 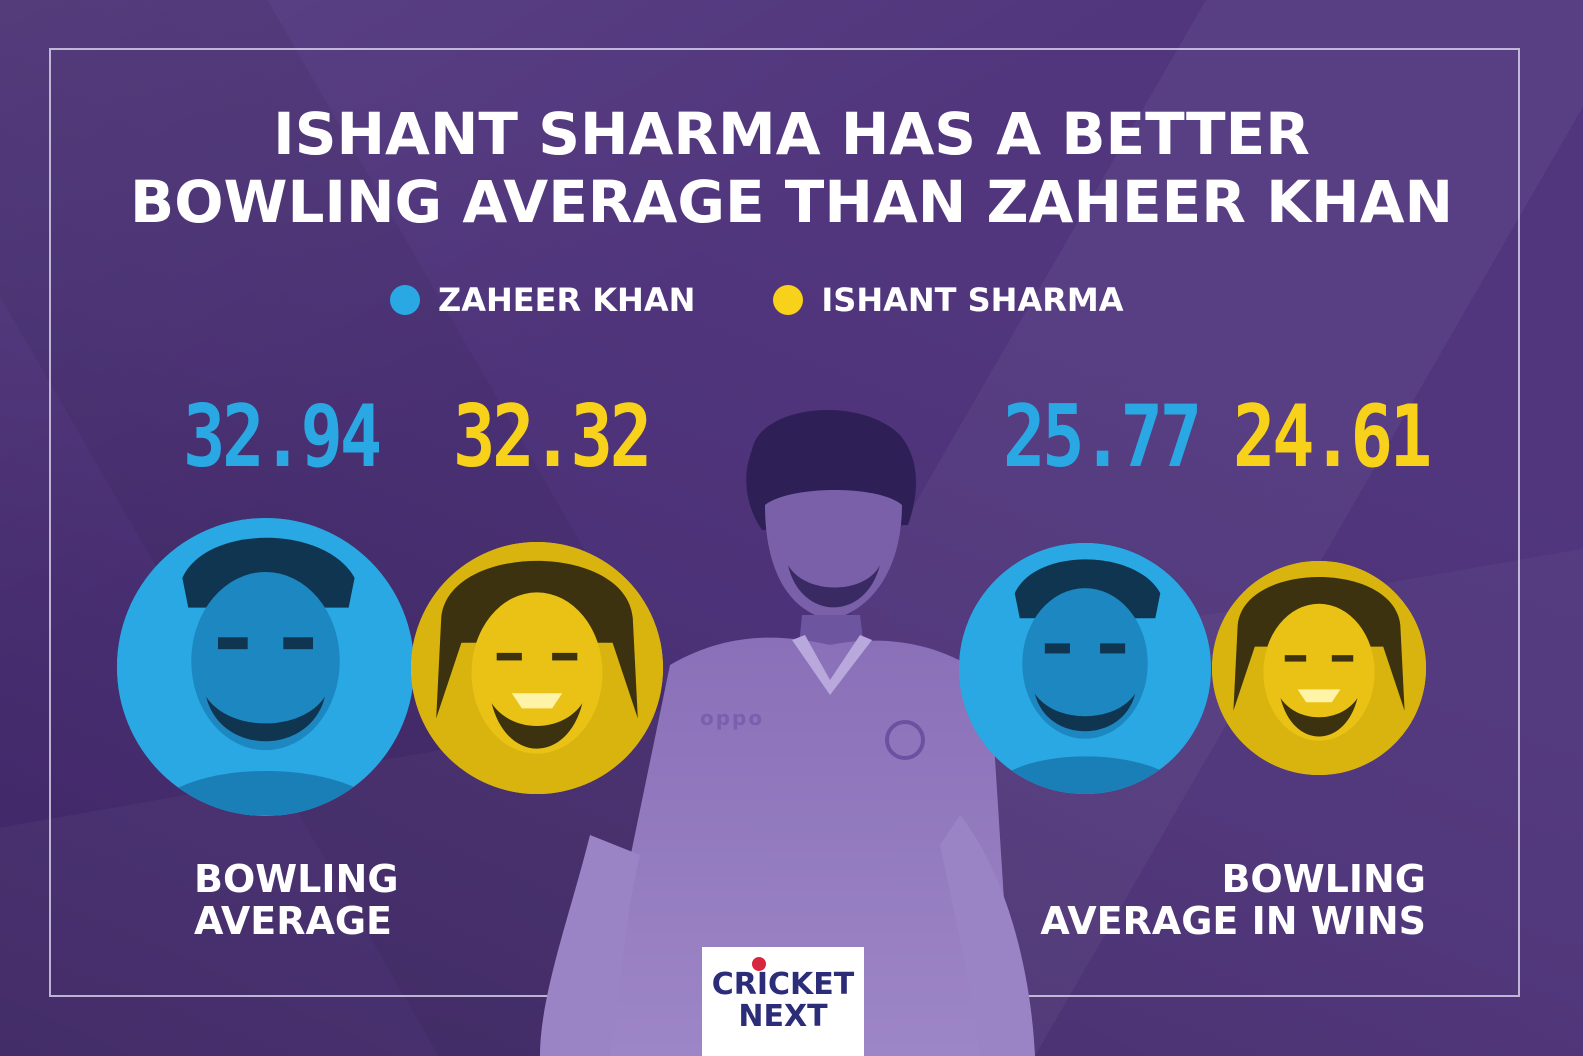 What do you see at coordinates (1332, 437) in the screenshot?
I see `ishant-average-in-wins-value: 24.61` at bounding box center [1332, 437].